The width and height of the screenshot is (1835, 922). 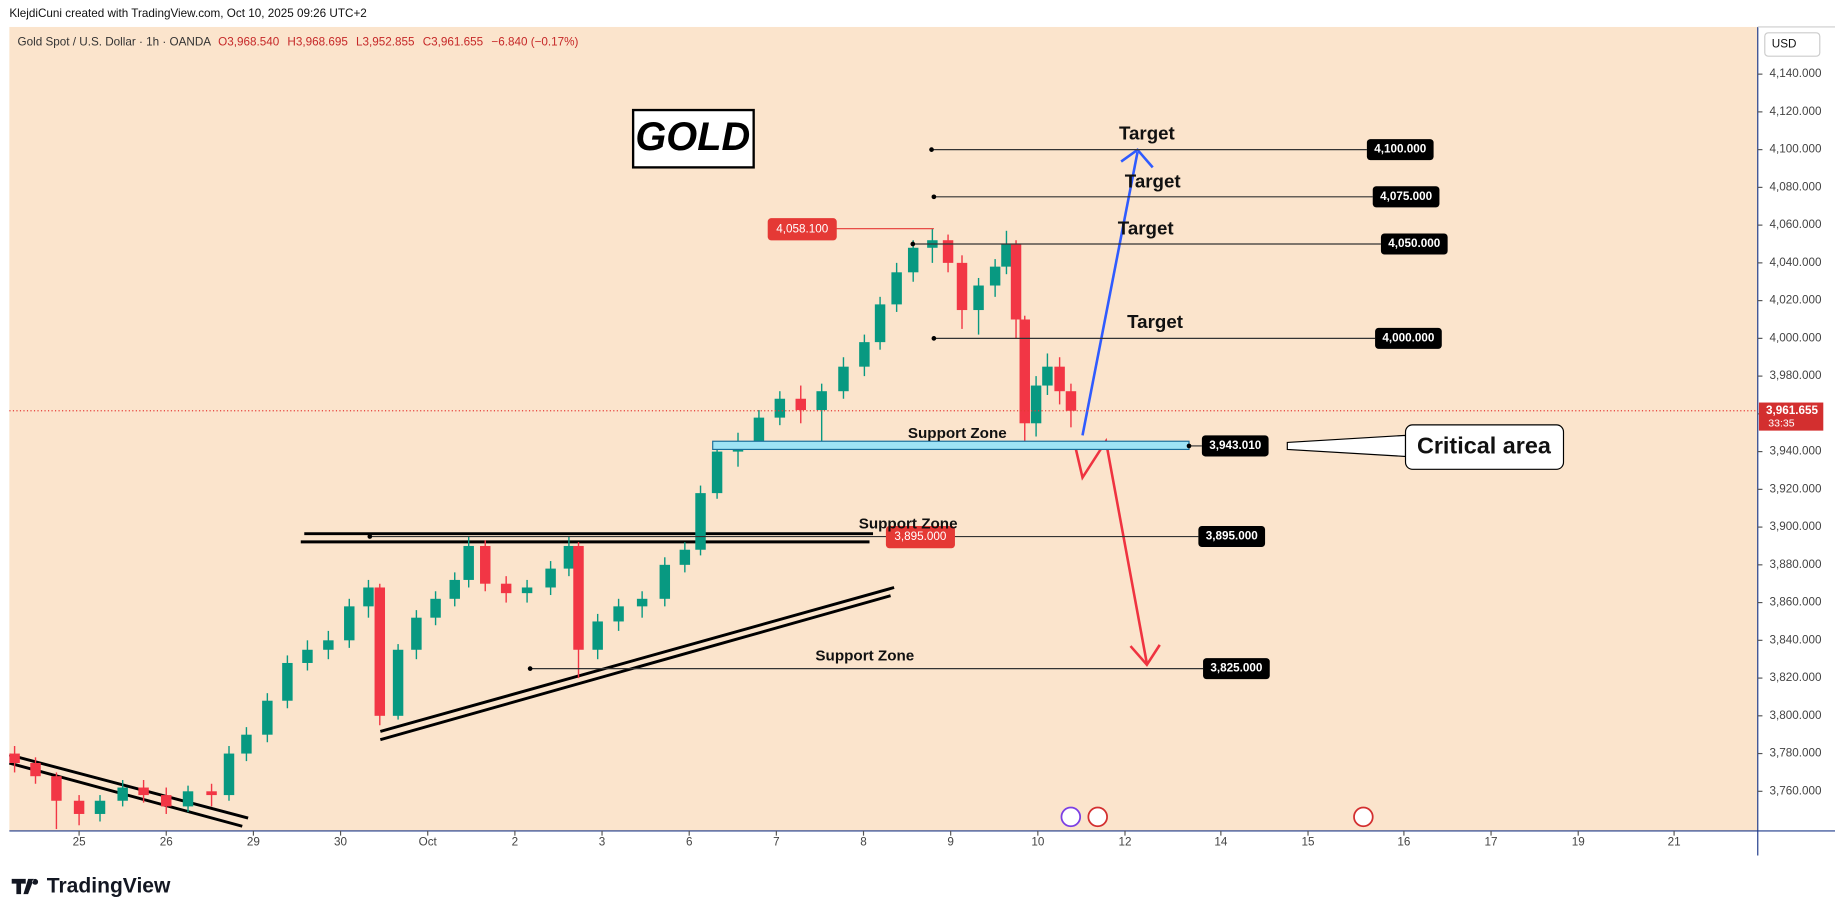 I want to click on x-tick-label: 29, so click(x=253, y=842).